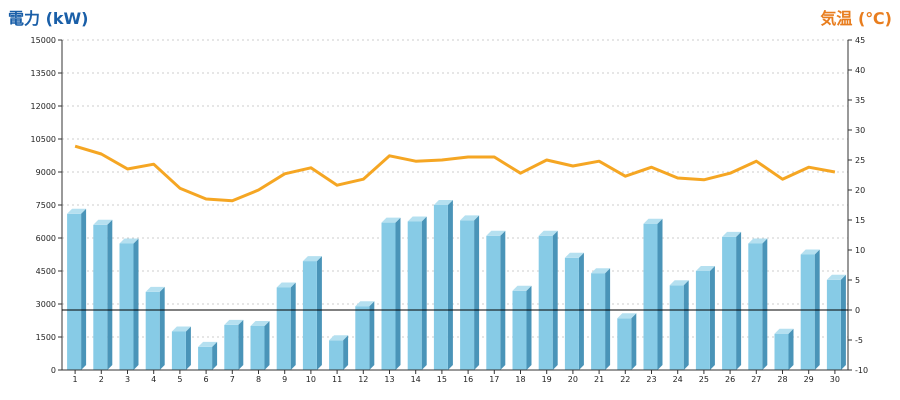 This screenshot has height=400, width=900. What do you see at coordinates (46, 304) in the screenshot?
I see `left-tick-label: 3000` at bounding box center [46, 304].